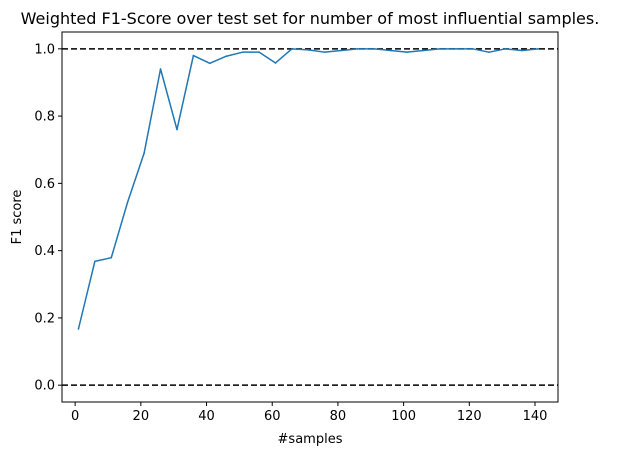 The height and width of the screenshot is (455, 620). I want to click on y-tick-label: 1.0, so click(44, 49).